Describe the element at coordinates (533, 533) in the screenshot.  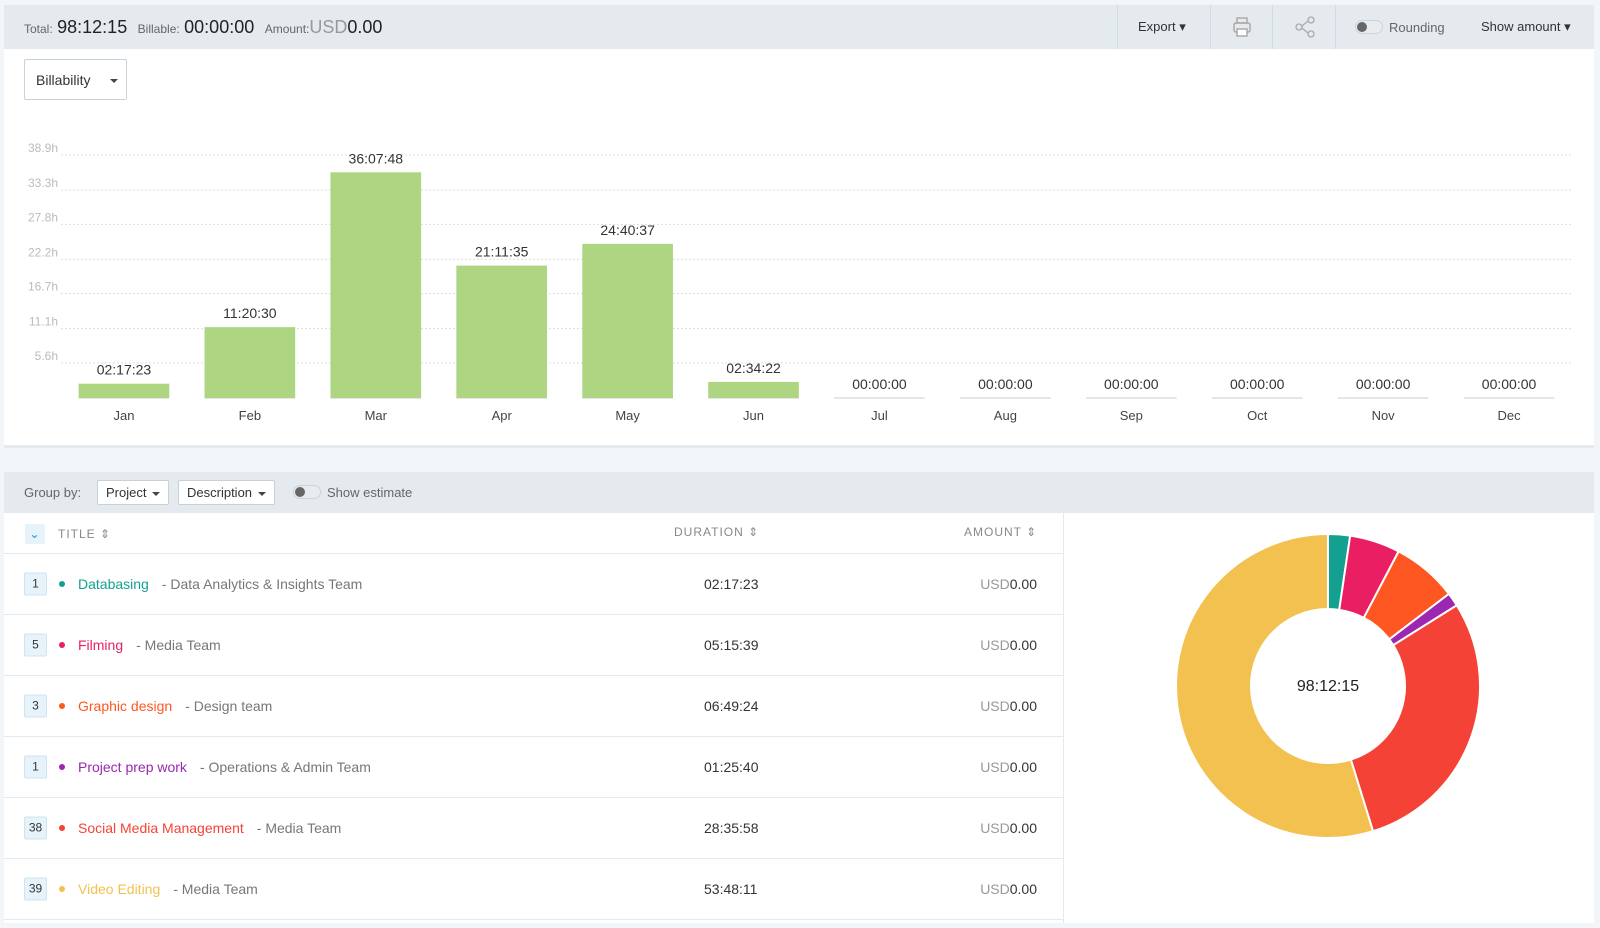
I see `table-header: ⌄ TITLE ⇕ DURATION ⇕ AMOUNT ⇕` at that location.